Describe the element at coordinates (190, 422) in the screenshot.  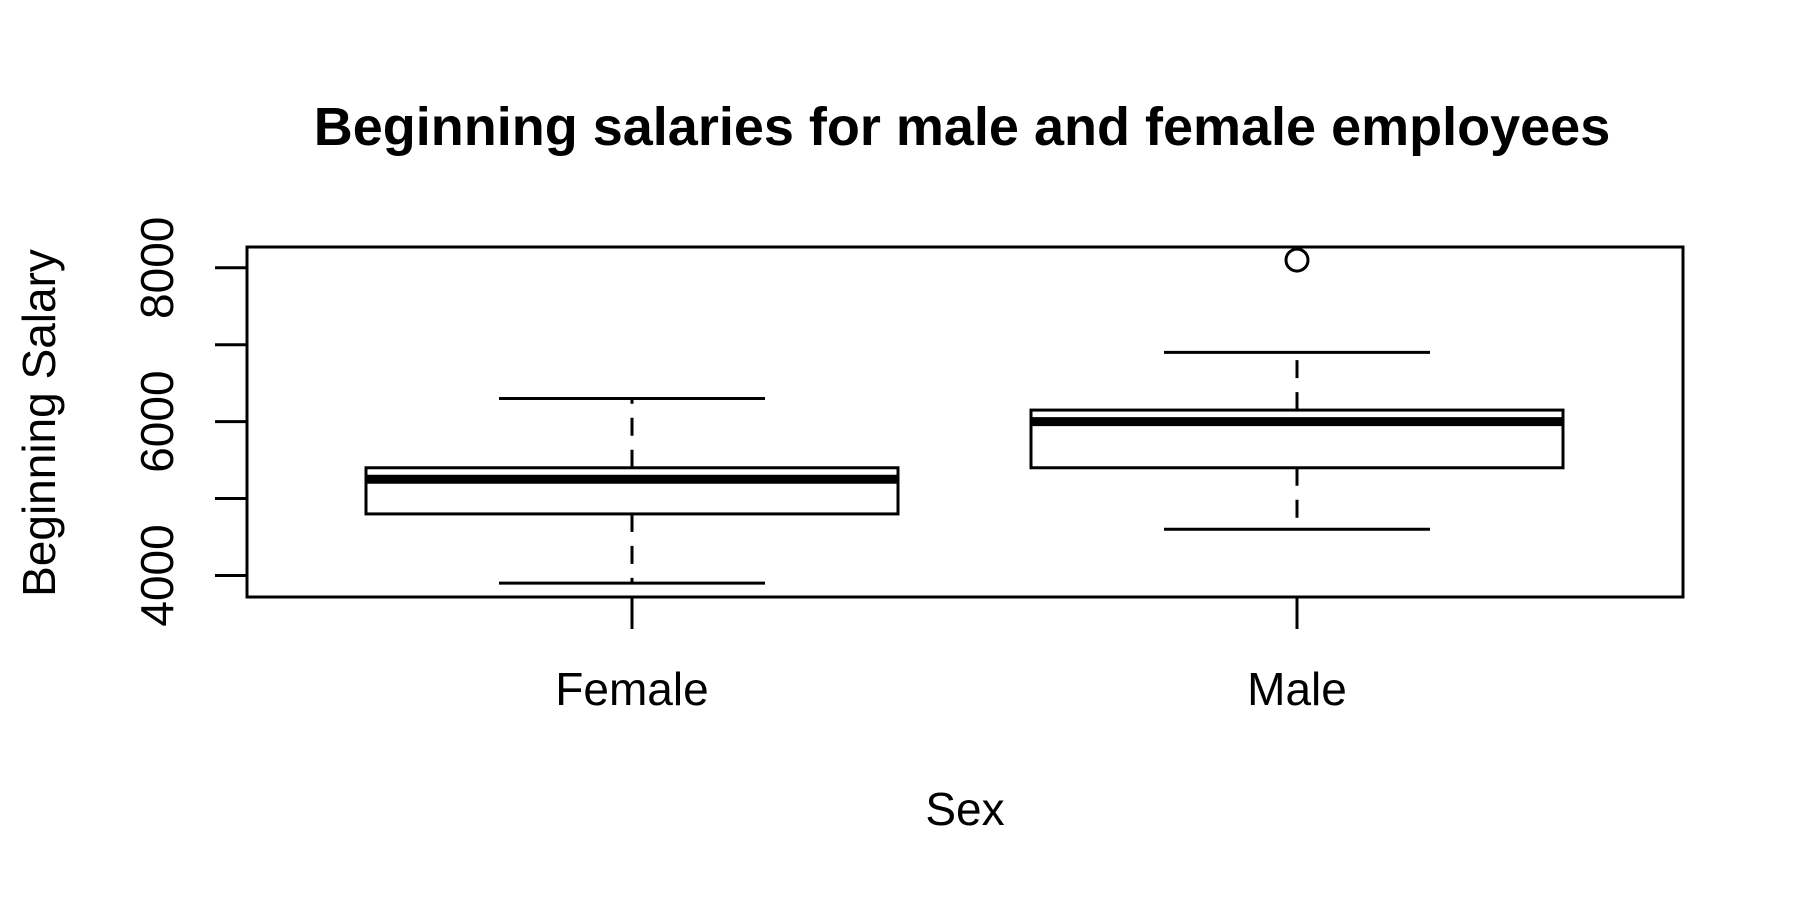
I see `y-axis: 4000 6000 8000` at that location.